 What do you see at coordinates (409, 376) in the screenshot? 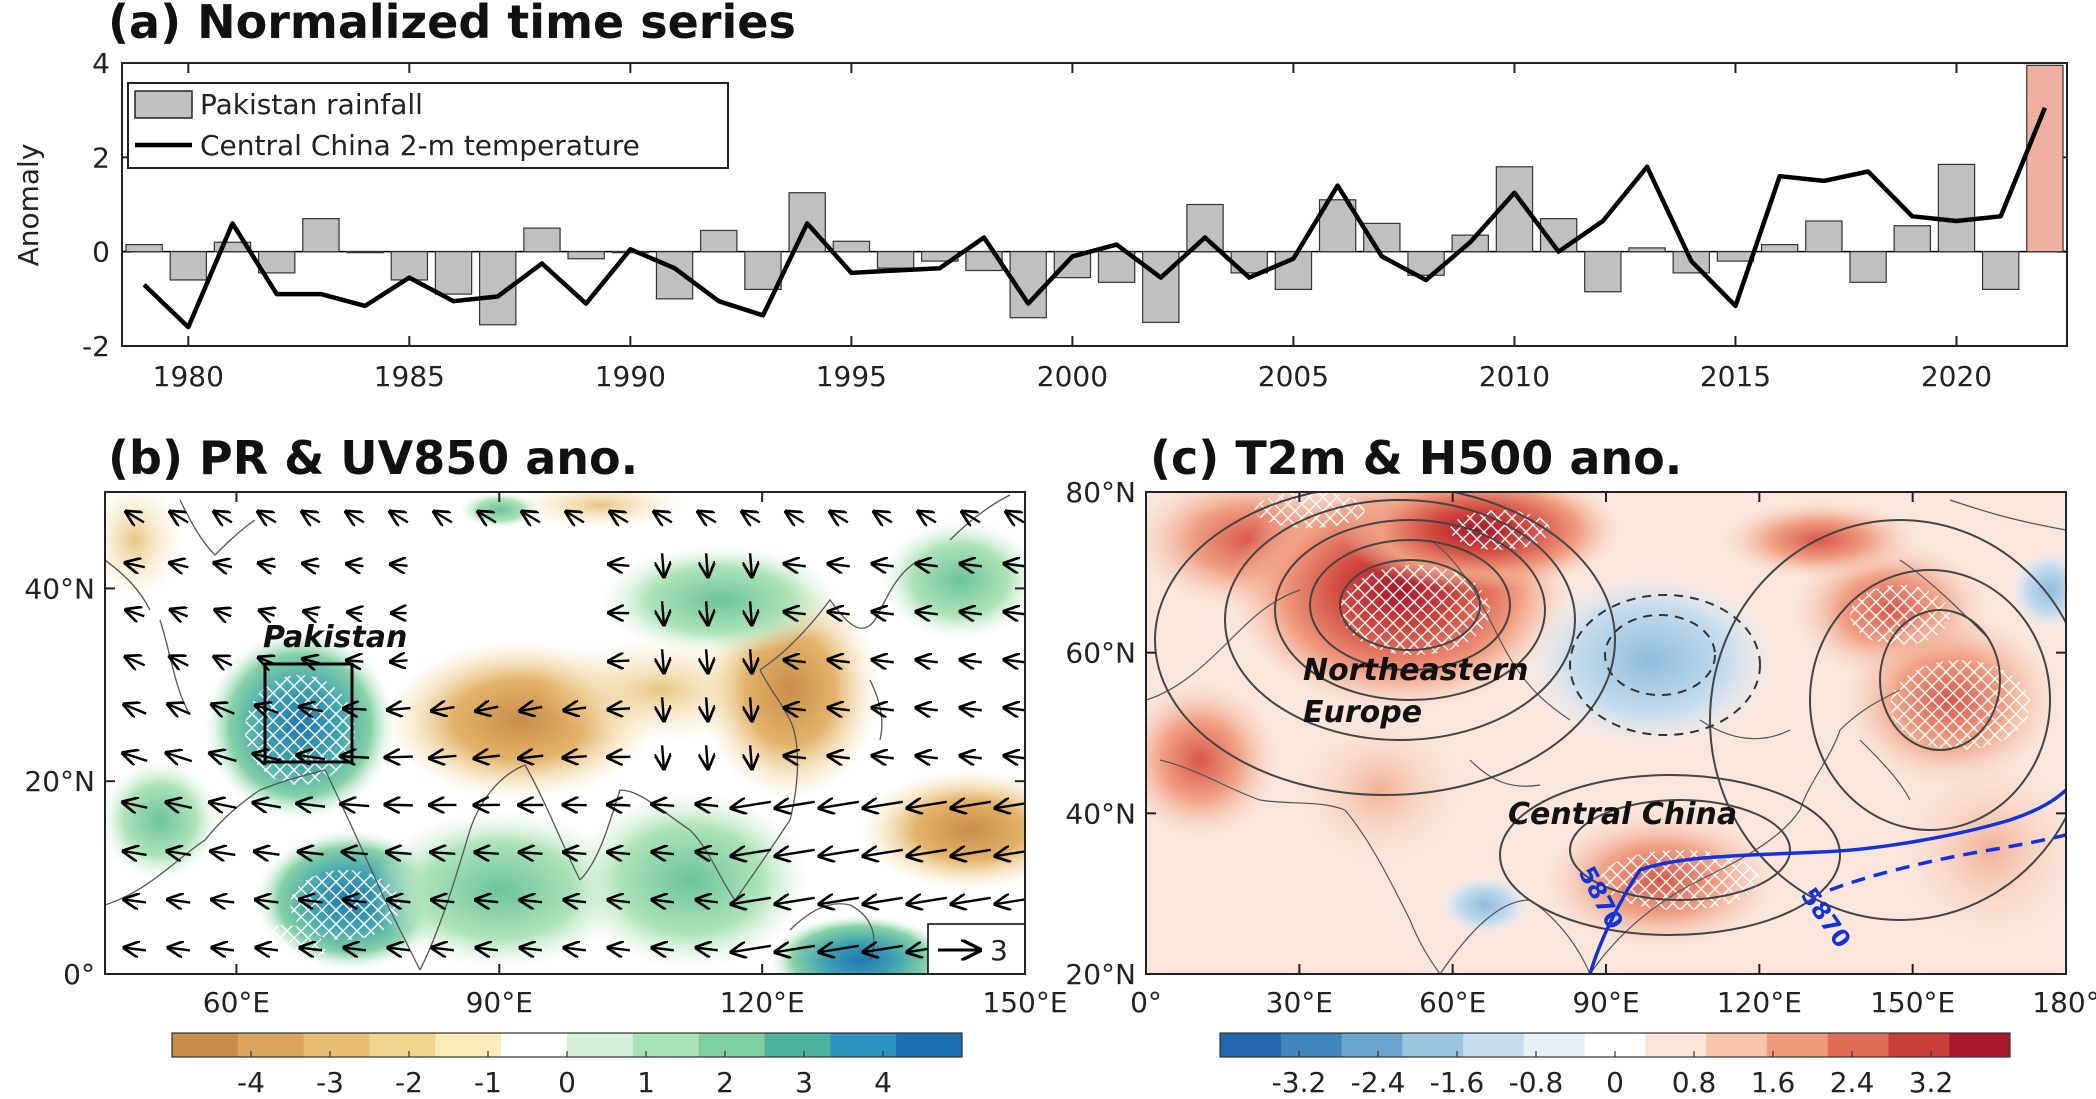
I see `x-tick-label: 1985` at bounding box center [409, 376].